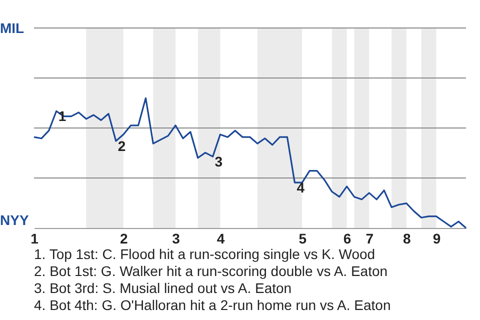 The image size is (480, 320). What do you see at coordinates (122, 146) in the screenshot?
I see `annotation: 2` at bounding box center [122, 146].